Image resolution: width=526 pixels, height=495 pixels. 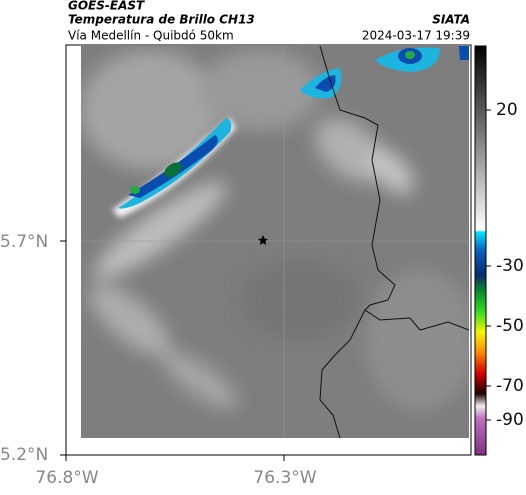 I want to click on route: Vía Medellín - Quibdó 50km, so click(x=151, y=36).